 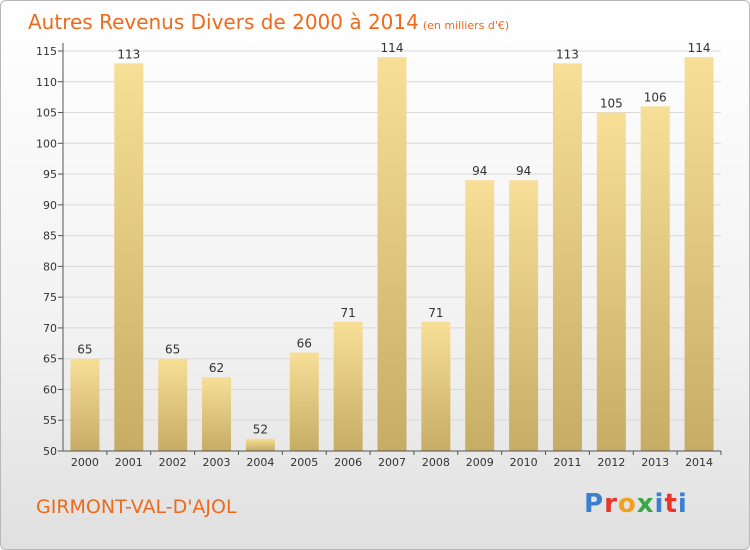 I want to click on value-label: 52, so click(x=260, y=430).